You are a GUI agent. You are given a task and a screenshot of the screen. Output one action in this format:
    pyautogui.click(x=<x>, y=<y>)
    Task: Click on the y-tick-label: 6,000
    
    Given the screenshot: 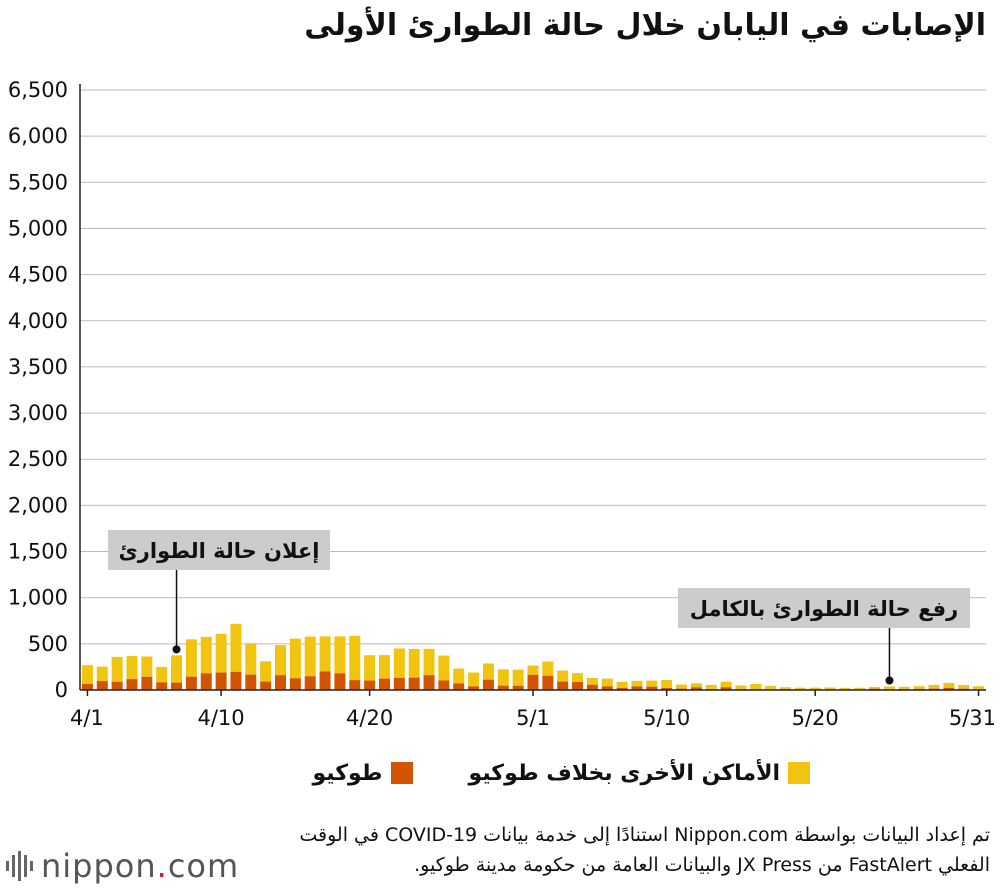 What is the action you would take?
    pyautogui.click(x=38, y=136)
    